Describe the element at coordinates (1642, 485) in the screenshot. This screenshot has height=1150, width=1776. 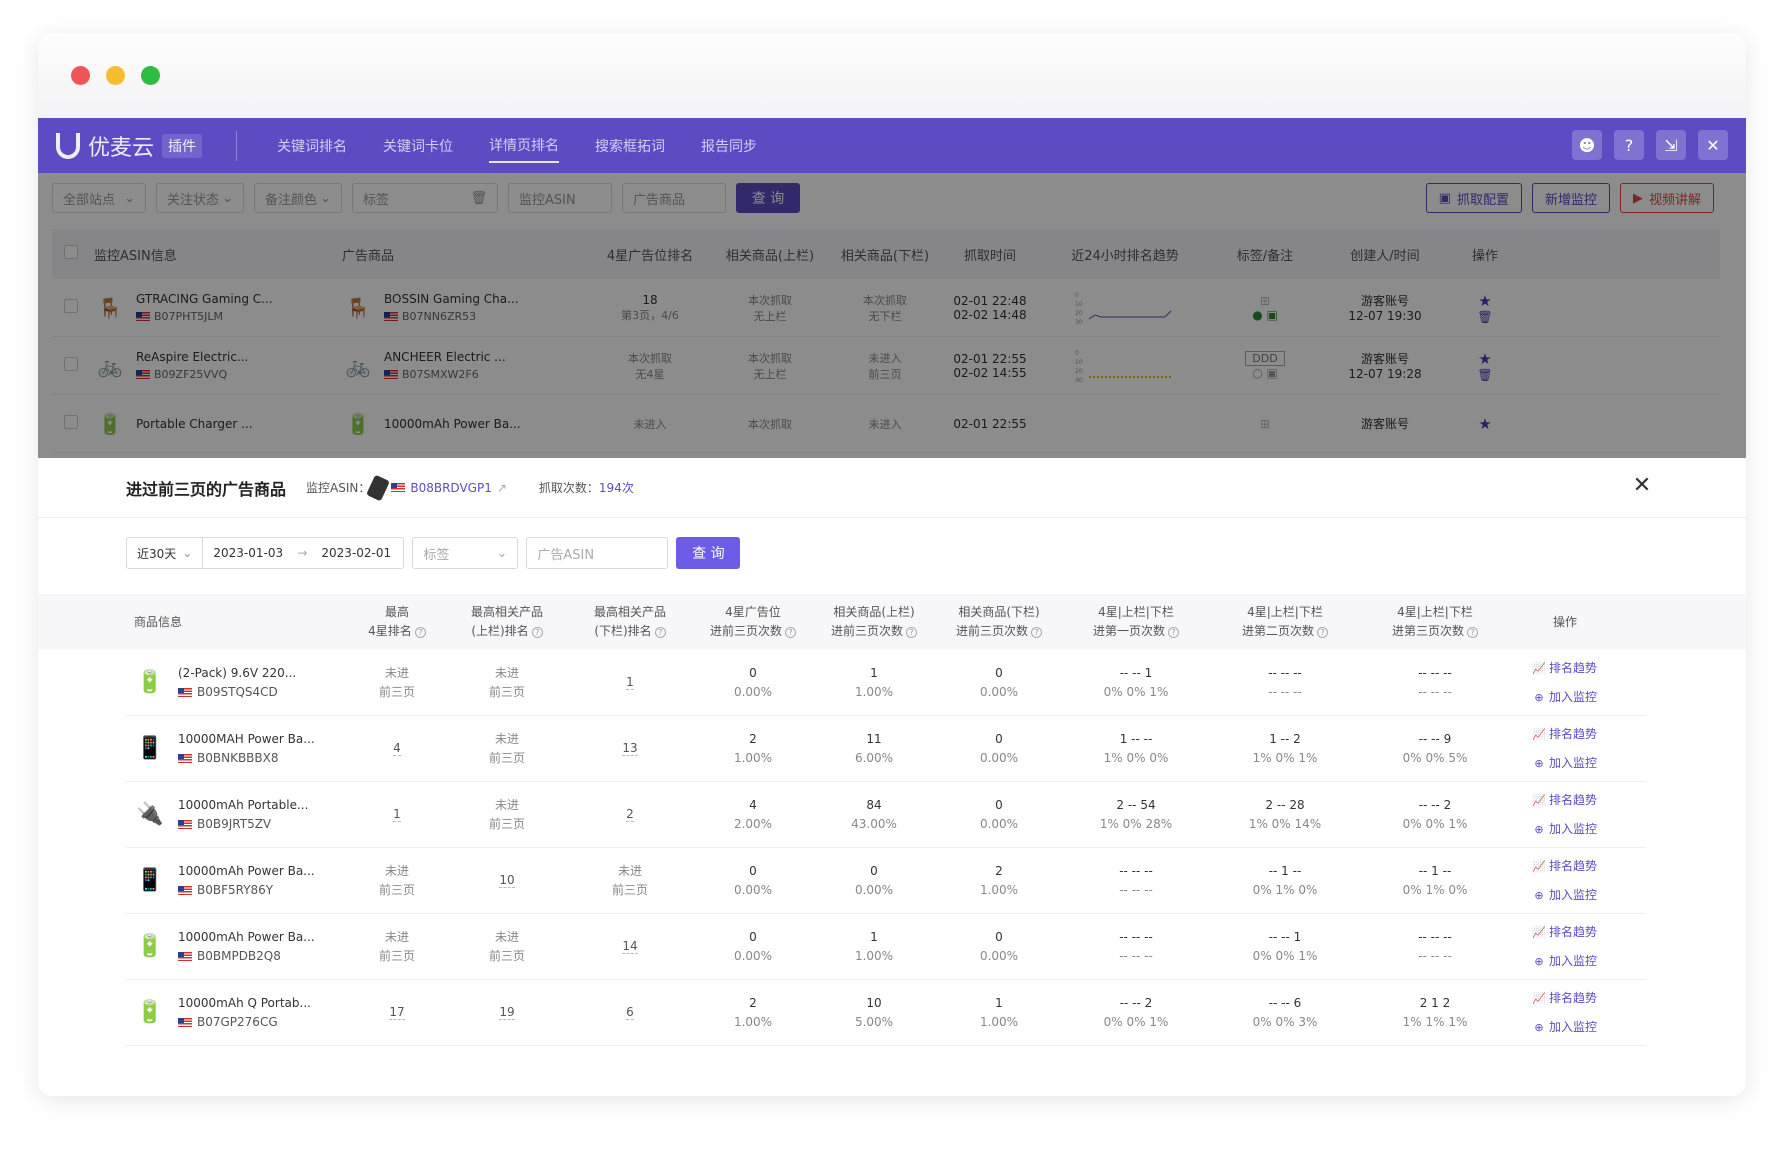
I see `modal-close-icon: ✕` at that location.